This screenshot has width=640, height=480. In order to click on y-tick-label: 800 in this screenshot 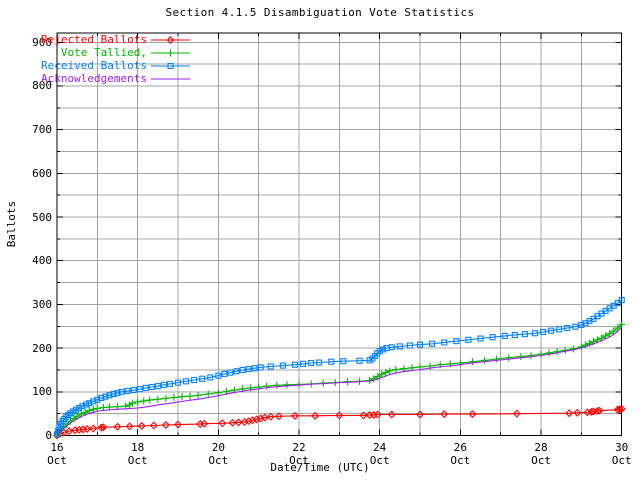, I will do `click(42, 86)`.